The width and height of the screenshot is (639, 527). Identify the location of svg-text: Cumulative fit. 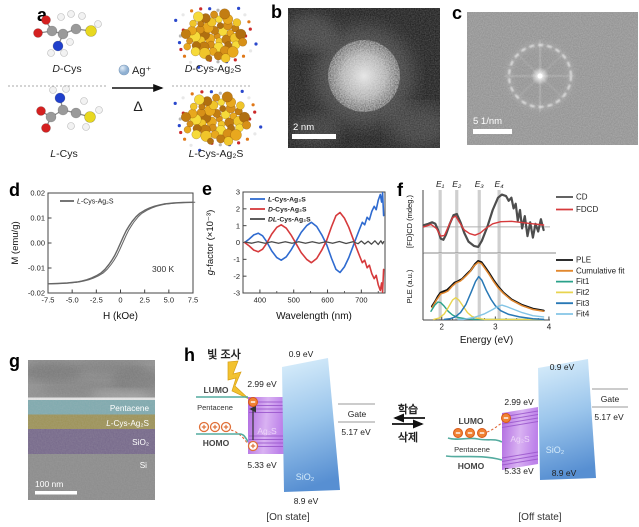
(600, 270).